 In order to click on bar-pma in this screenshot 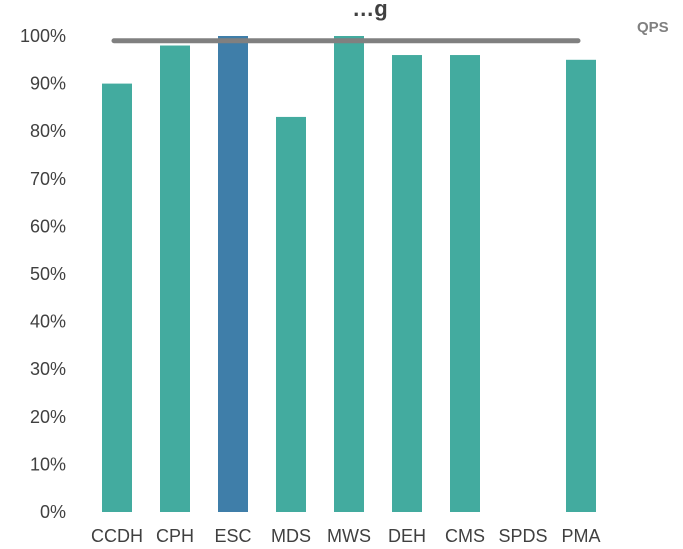, I will do `click(581, 286)`.